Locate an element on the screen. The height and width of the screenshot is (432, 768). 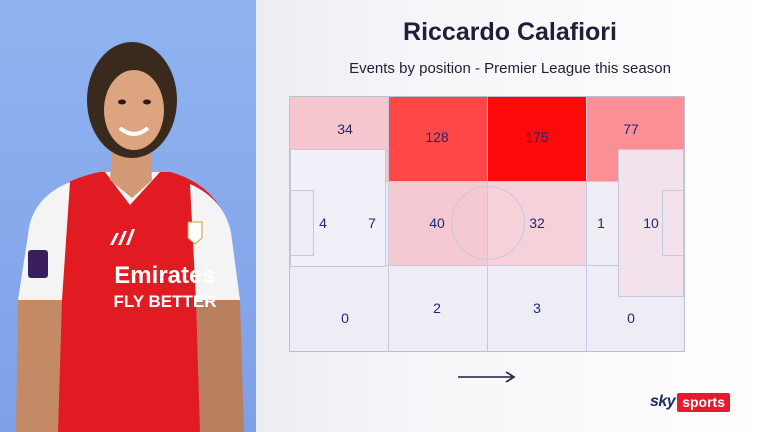
logo-sky-text: sky is located at coordinates (663, 401).